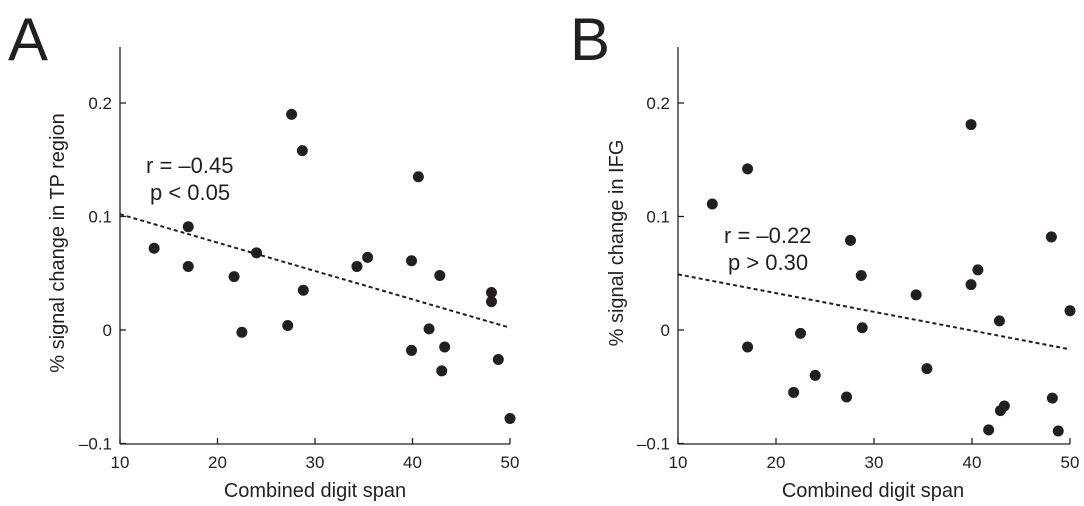 This screenshot has width=1084, height=506. I want to click on annotation-p: p > 0.30, so click(768, 262).